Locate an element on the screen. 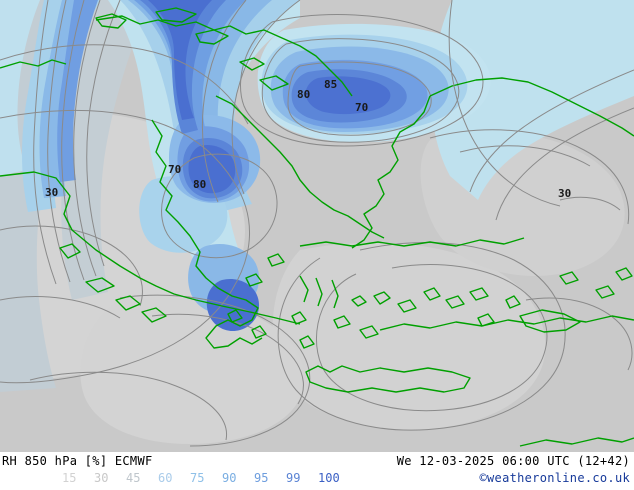 This screenshot has width=634, height=490. scale-tick: 30 is located at coordinates (101, 478).